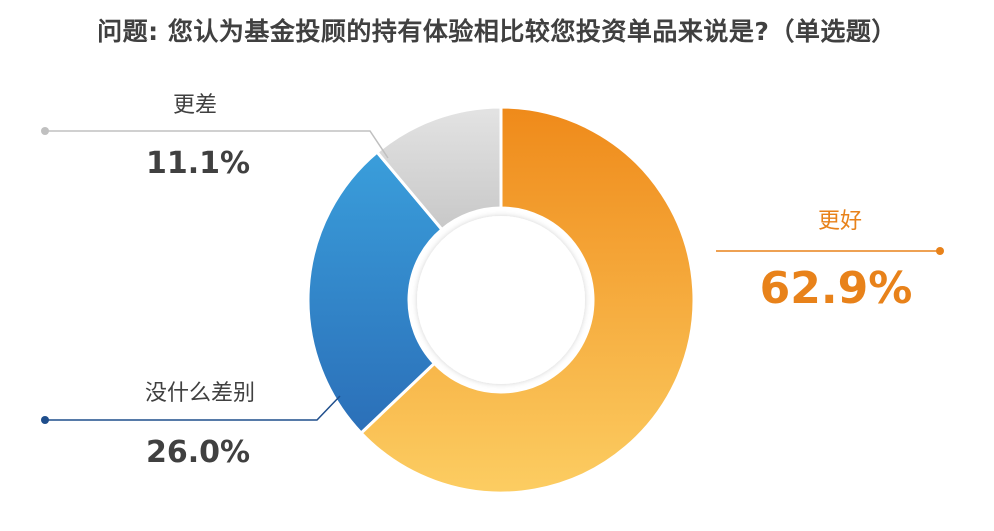  I want to click on slice-label-name: 更好, so click(840, 221).